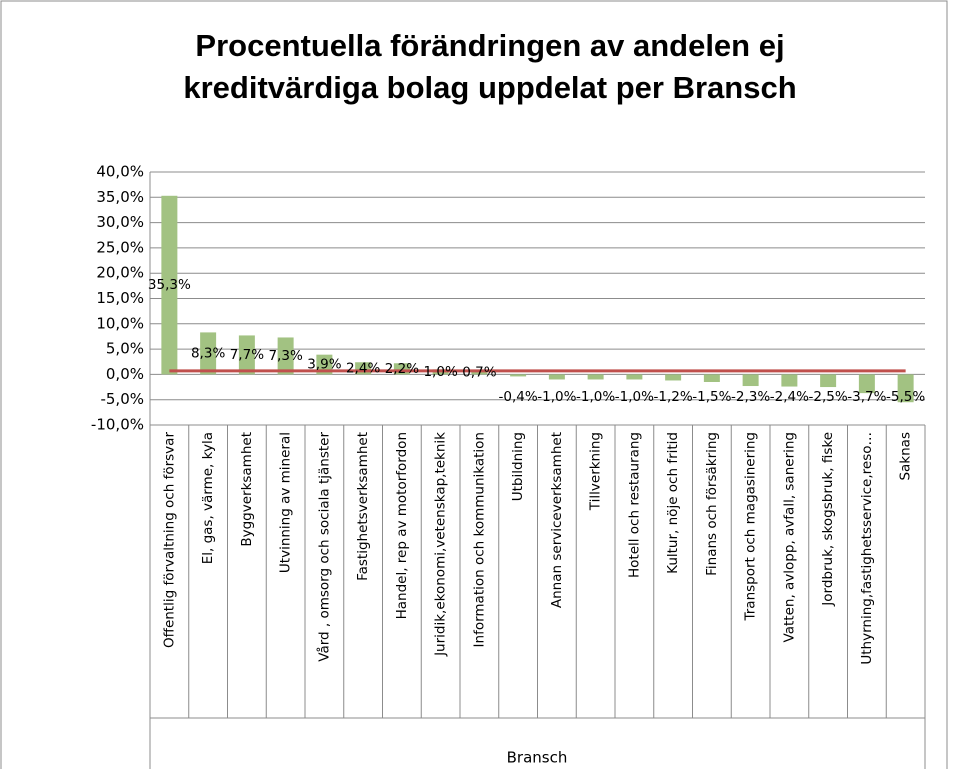  Describe the element at coordinates (440, 372) in the screenshot. I see `data-label: 1,0%` at that location.